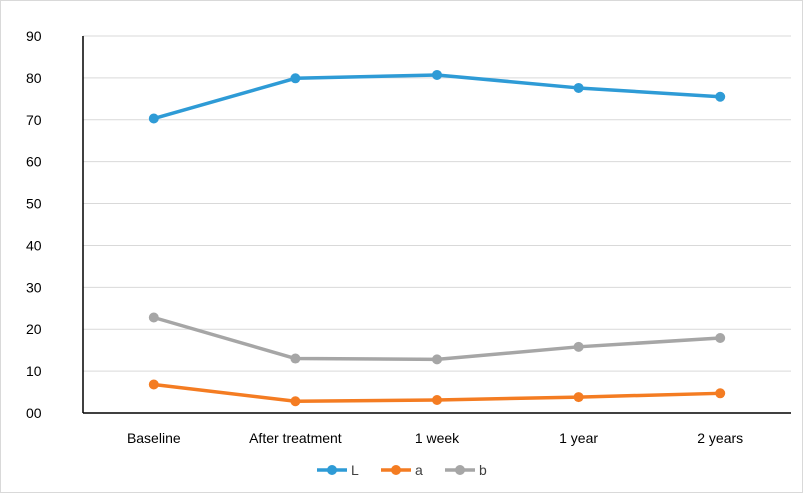 The width and height of the screenshot is (803, 494). I want to click on x-tick-label: Baseline, so click(154, 438).